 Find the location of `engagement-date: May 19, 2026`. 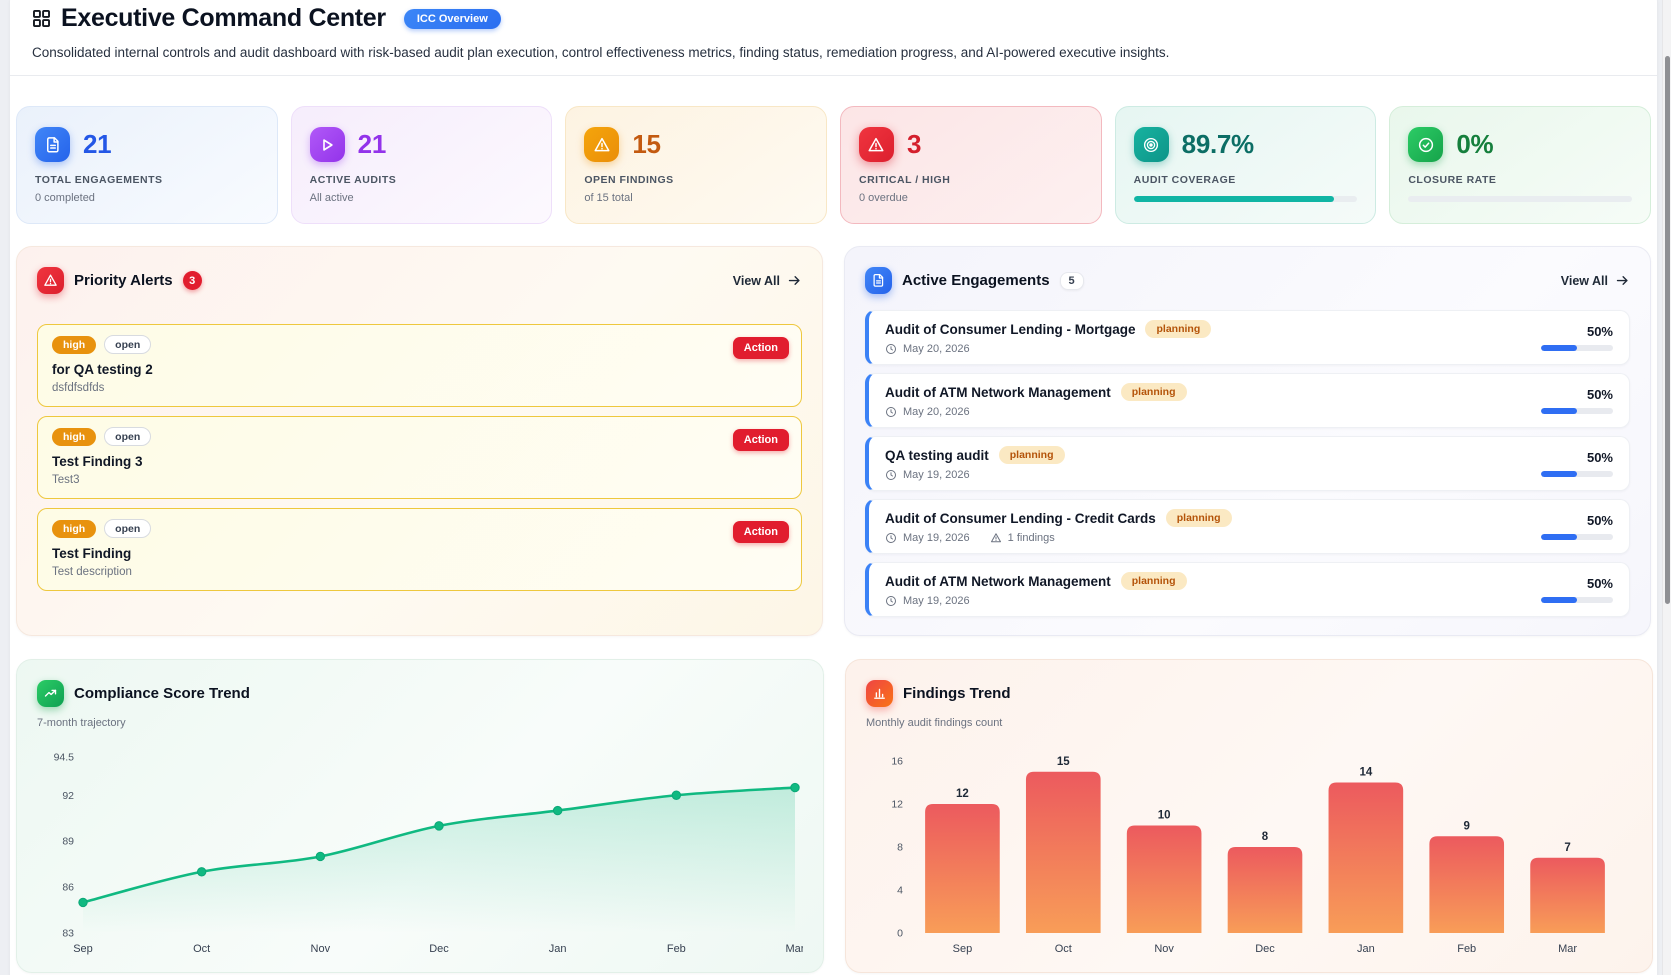

engagement-date: May 19, 2026 is located at coordinates (936, 538).